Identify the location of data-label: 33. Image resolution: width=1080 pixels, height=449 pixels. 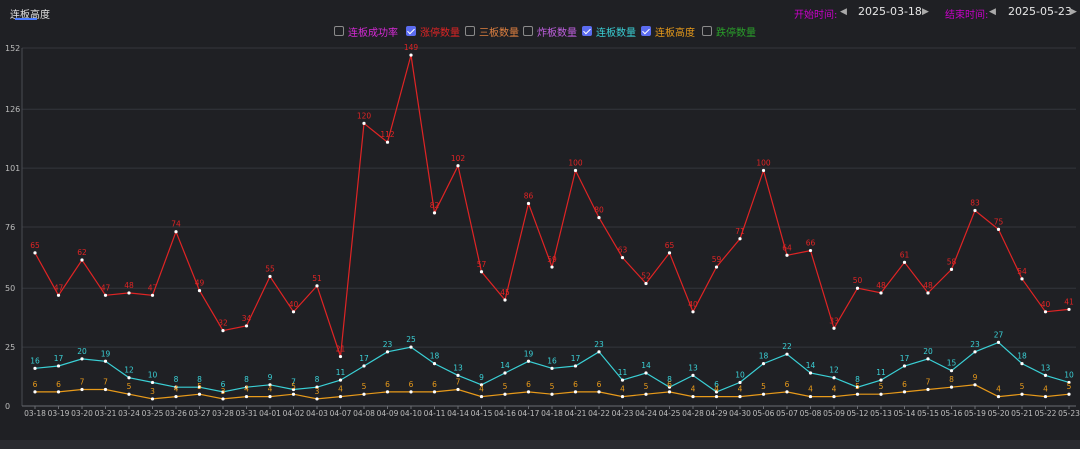
(834, 320).